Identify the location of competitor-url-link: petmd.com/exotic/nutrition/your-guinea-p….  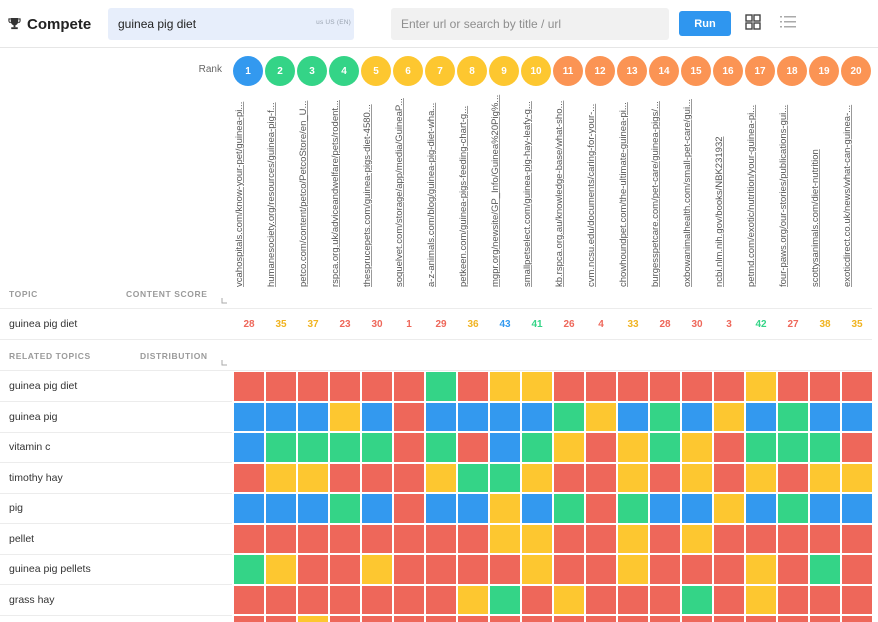
(751, 195).